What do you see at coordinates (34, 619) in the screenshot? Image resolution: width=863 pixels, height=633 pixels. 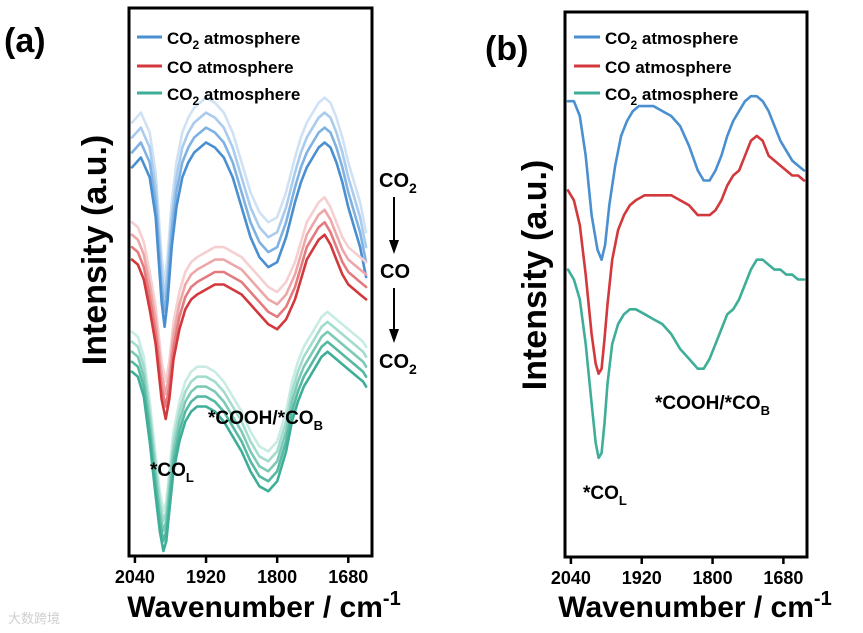 I see `watermark-text: 大数跨境` at bounding box center [34, 619].